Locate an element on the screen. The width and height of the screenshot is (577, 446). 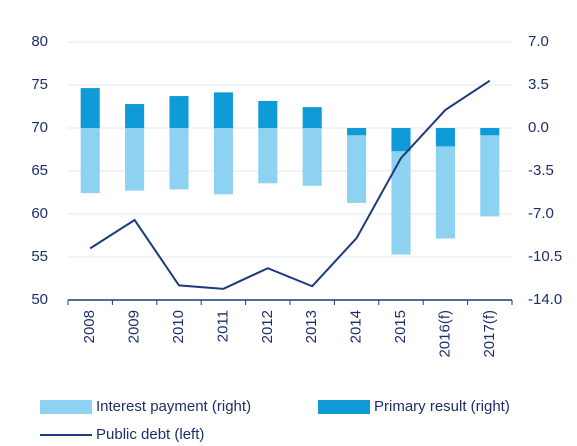
background is located at coordinates (288, 4).